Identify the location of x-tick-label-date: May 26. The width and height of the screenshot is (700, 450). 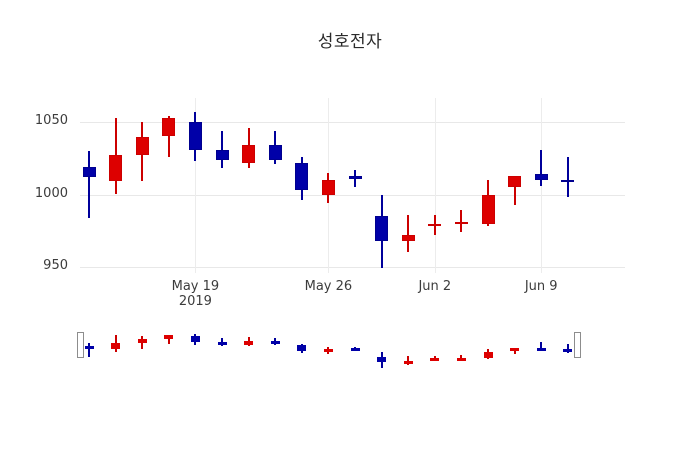
(328, 286).